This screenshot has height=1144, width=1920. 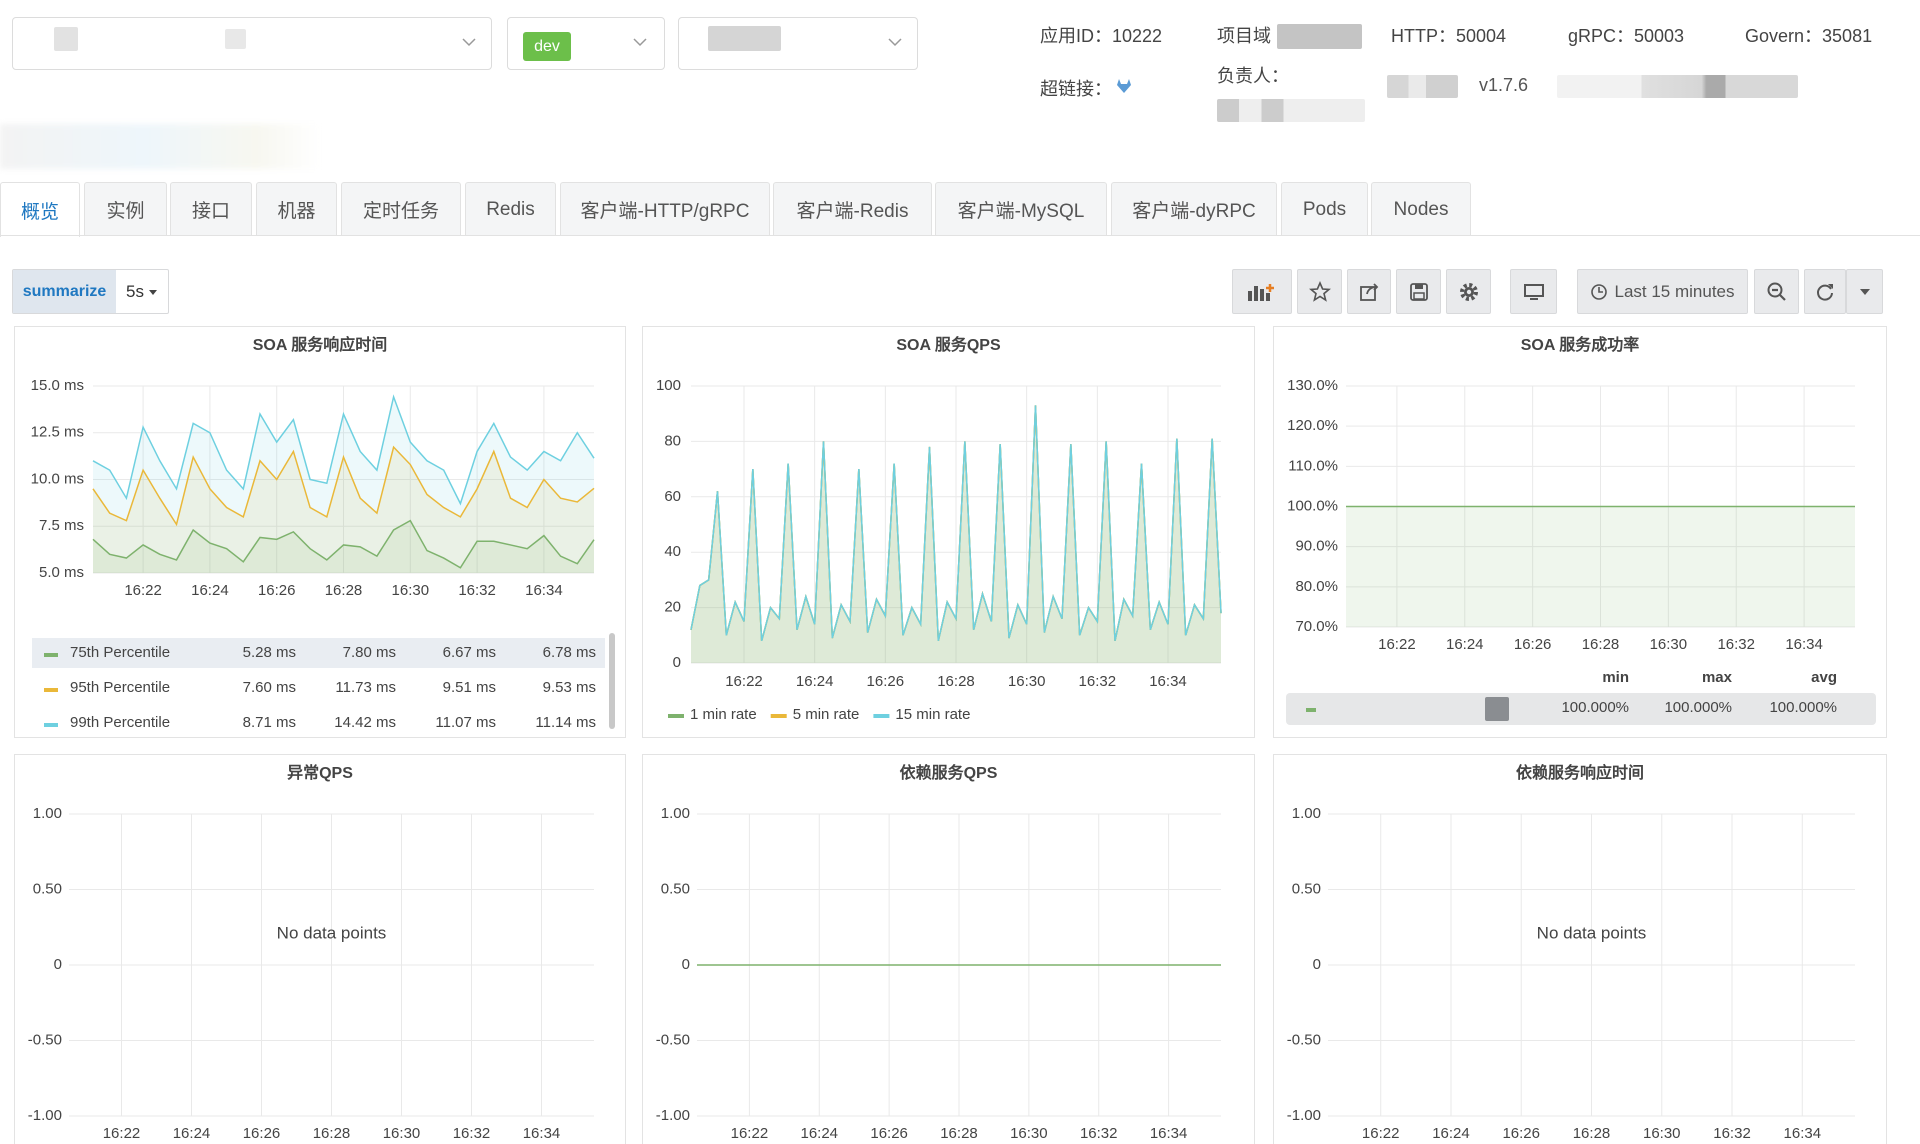 I want to click on settings, so click(x=1468, y=291).